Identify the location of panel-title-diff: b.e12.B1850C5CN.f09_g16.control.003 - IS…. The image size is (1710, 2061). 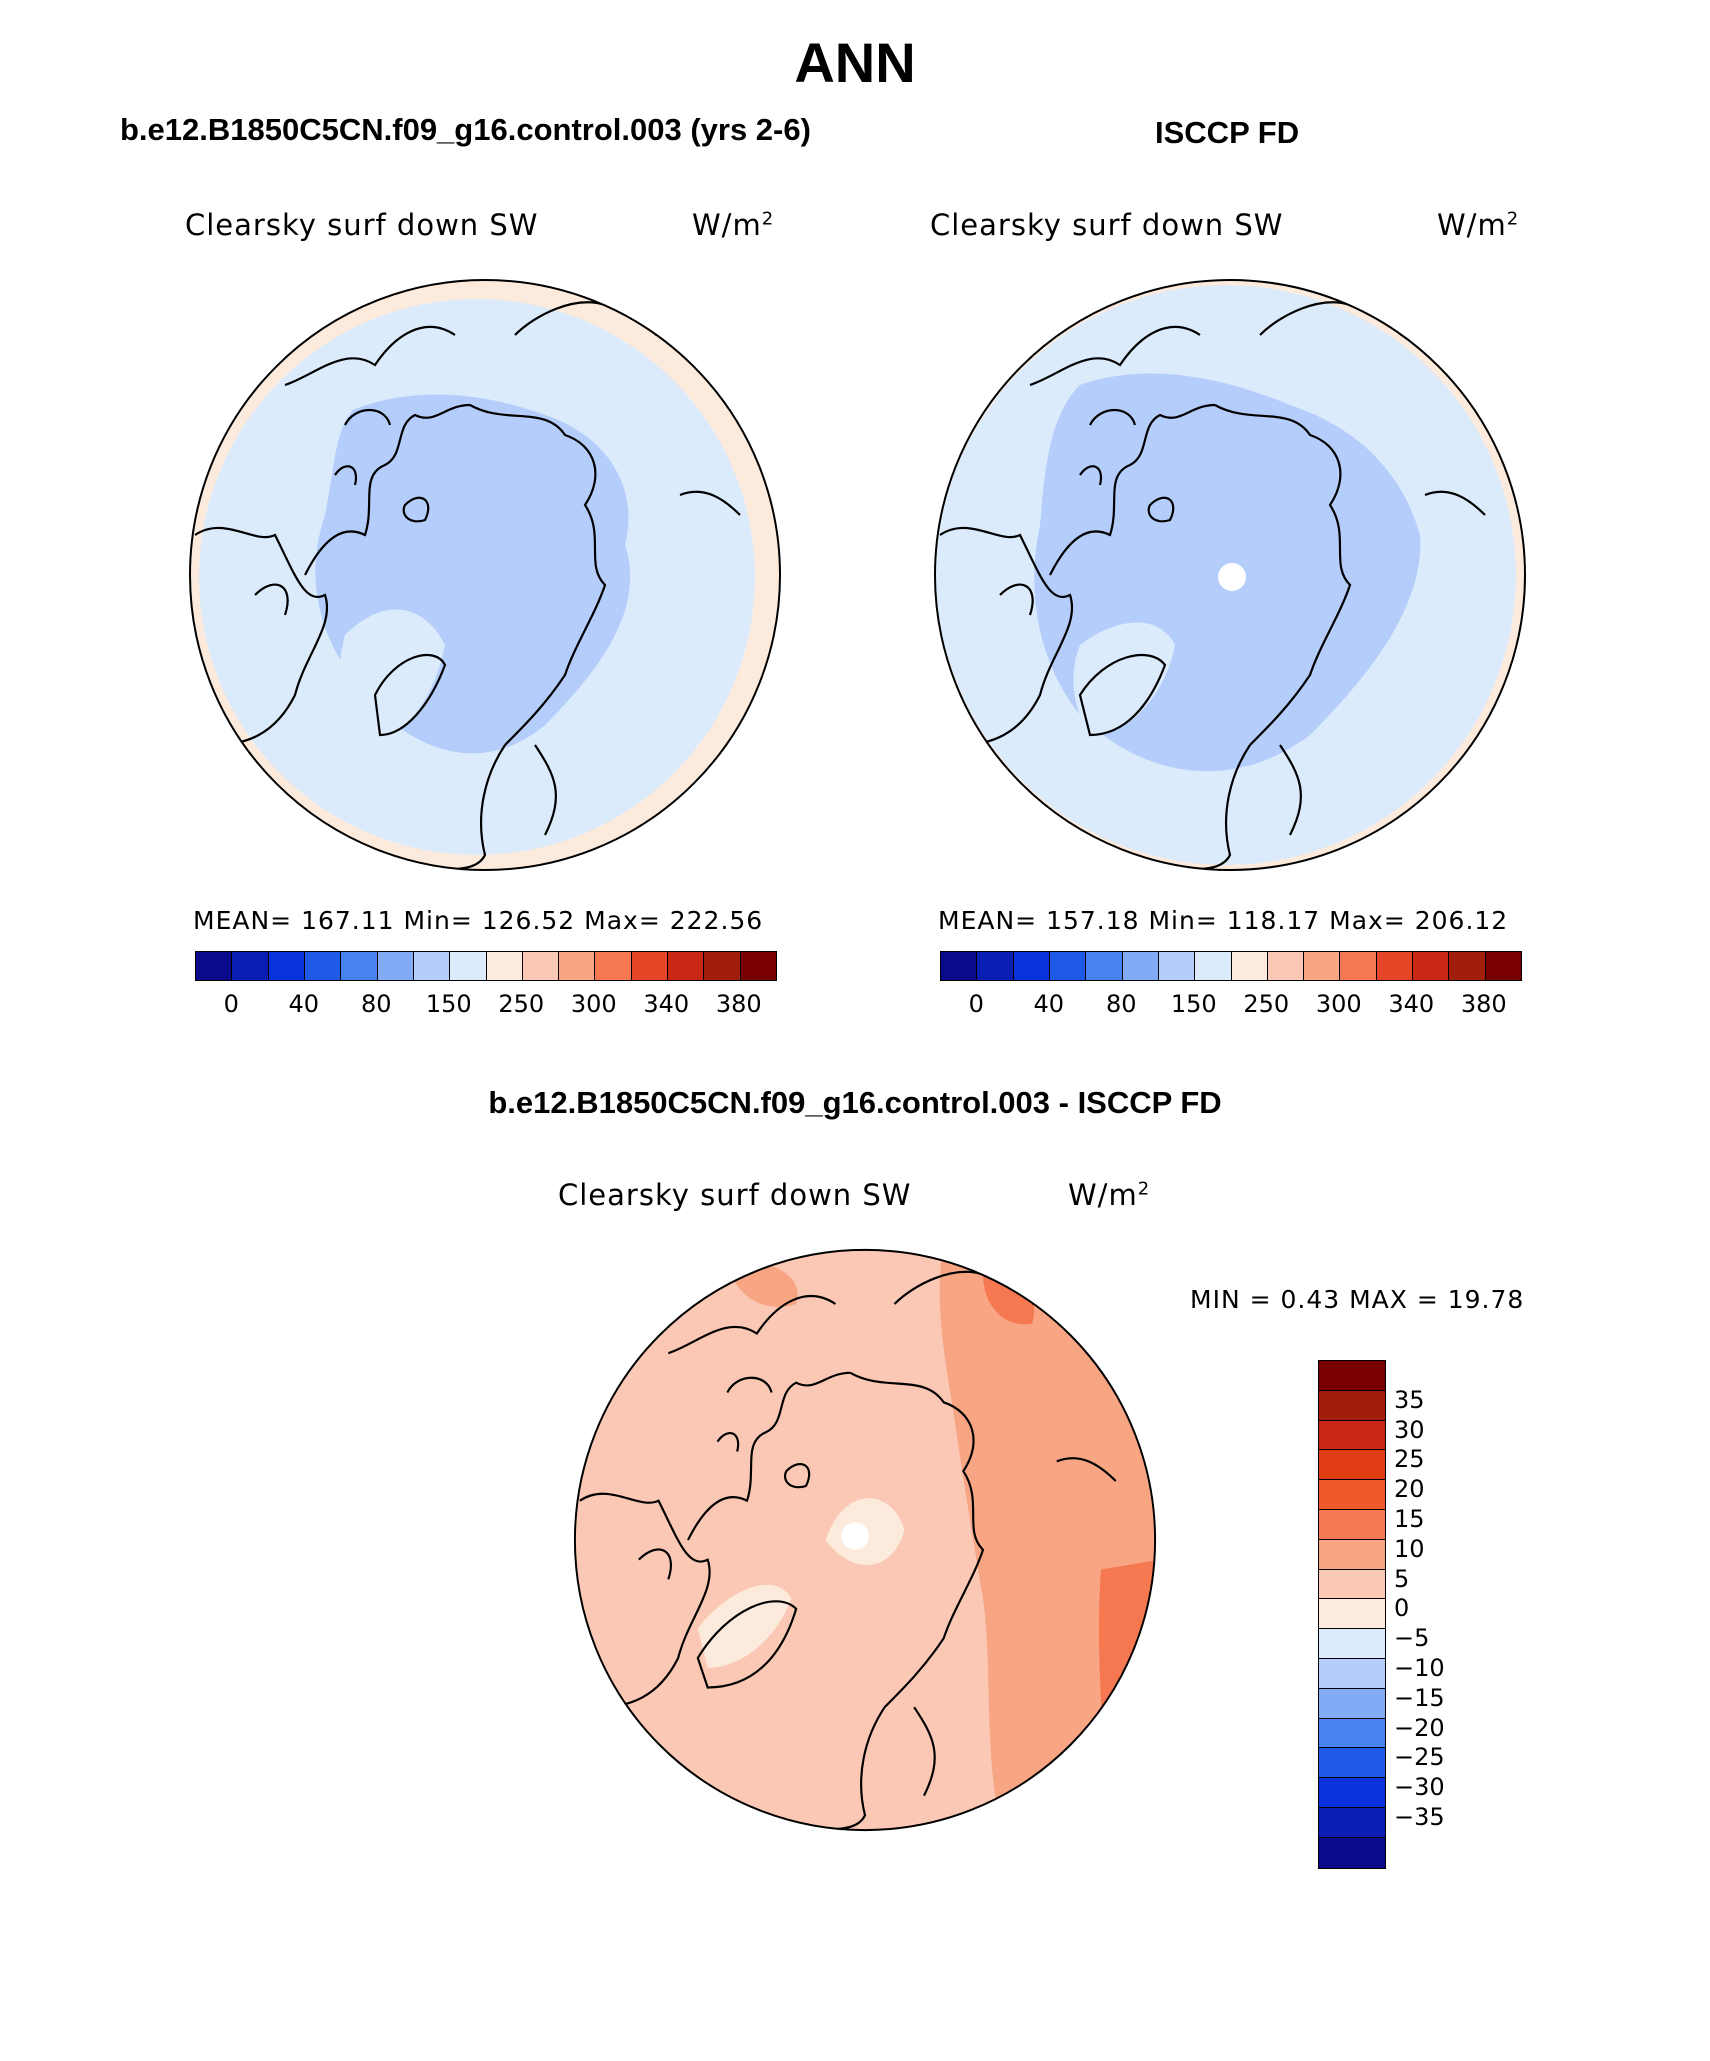
(855, 1102).